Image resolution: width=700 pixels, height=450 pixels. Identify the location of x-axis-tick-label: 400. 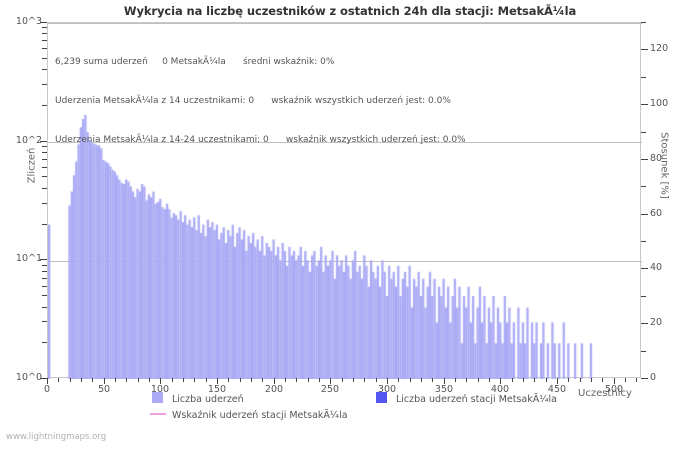
(500, 389).